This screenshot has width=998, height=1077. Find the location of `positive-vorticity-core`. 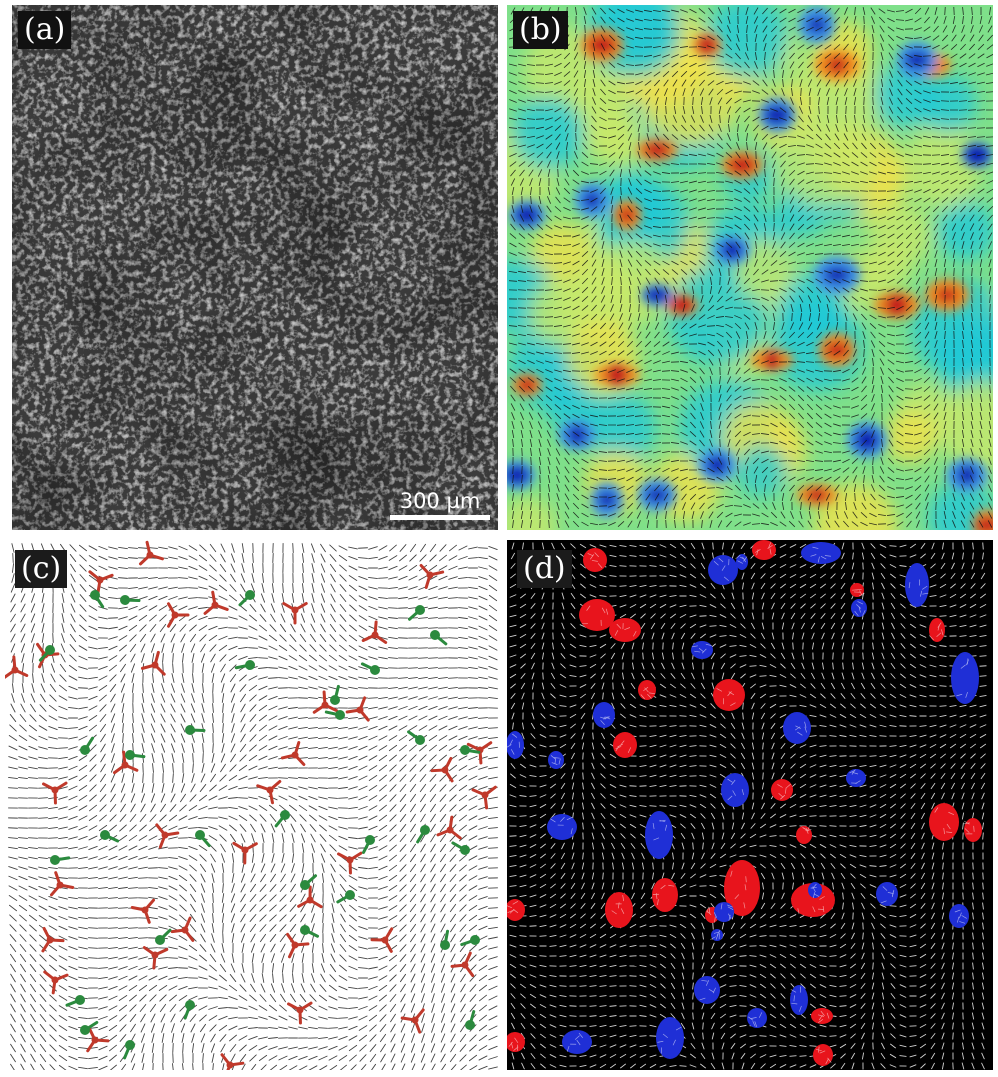

positive-vorticity-core is located at coordinates (617, 375).